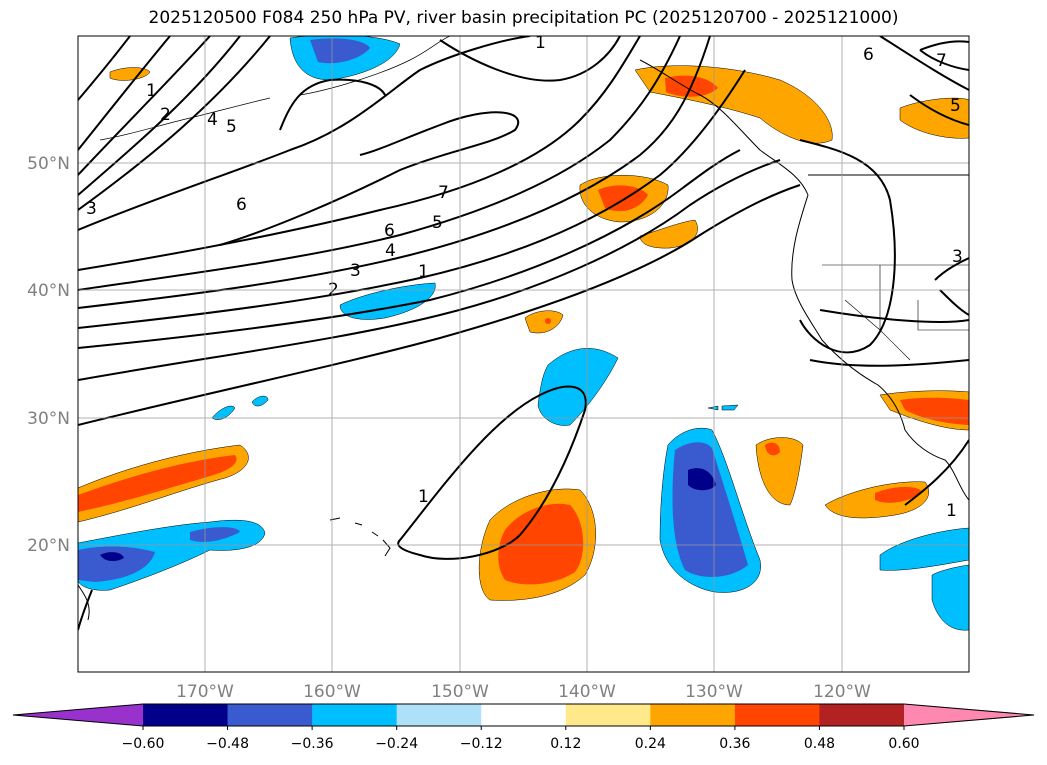 Image resolution: width=1047 pixels, height=765 pixels. What do you see at coordinates (116, 564) in the screenshot?
I see `neg-anomaly-west-core` at bounding box center [116, 564].